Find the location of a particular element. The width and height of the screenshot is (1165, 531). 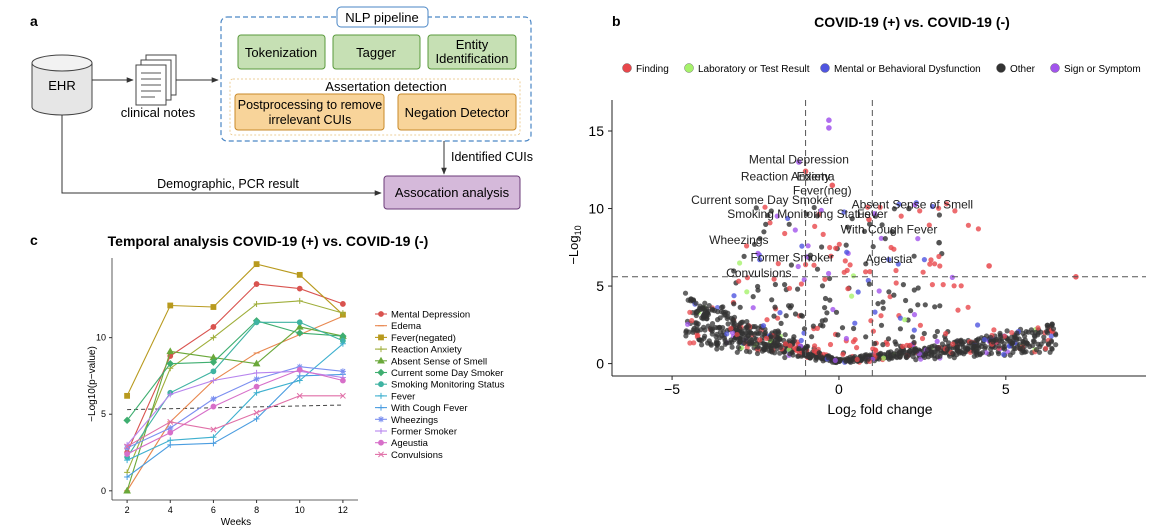

volcano-annotation: Fever is located at coordinates (872, 214).